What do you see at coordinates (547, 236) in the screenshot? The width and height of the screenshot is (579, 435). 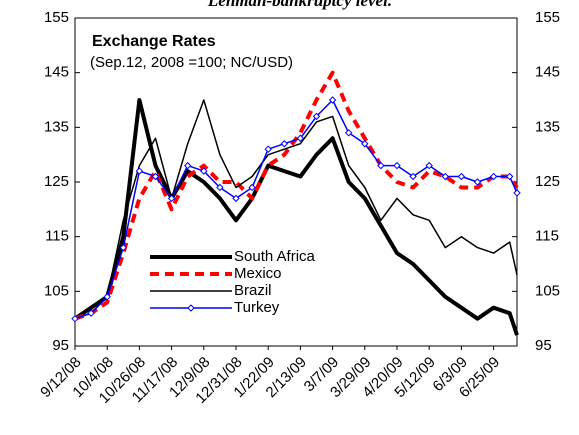 I see `y2-tick-label: 115` at bounding box center [547, 236].